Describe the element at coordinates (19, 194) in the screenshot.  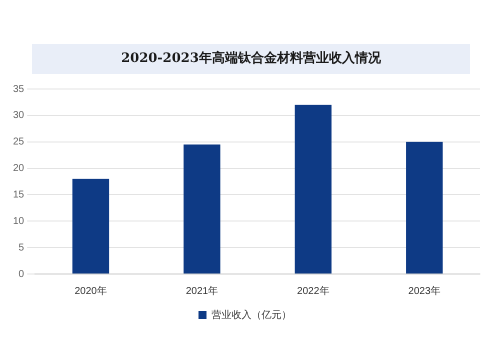
I see `y-tick-label: 15` at that location.